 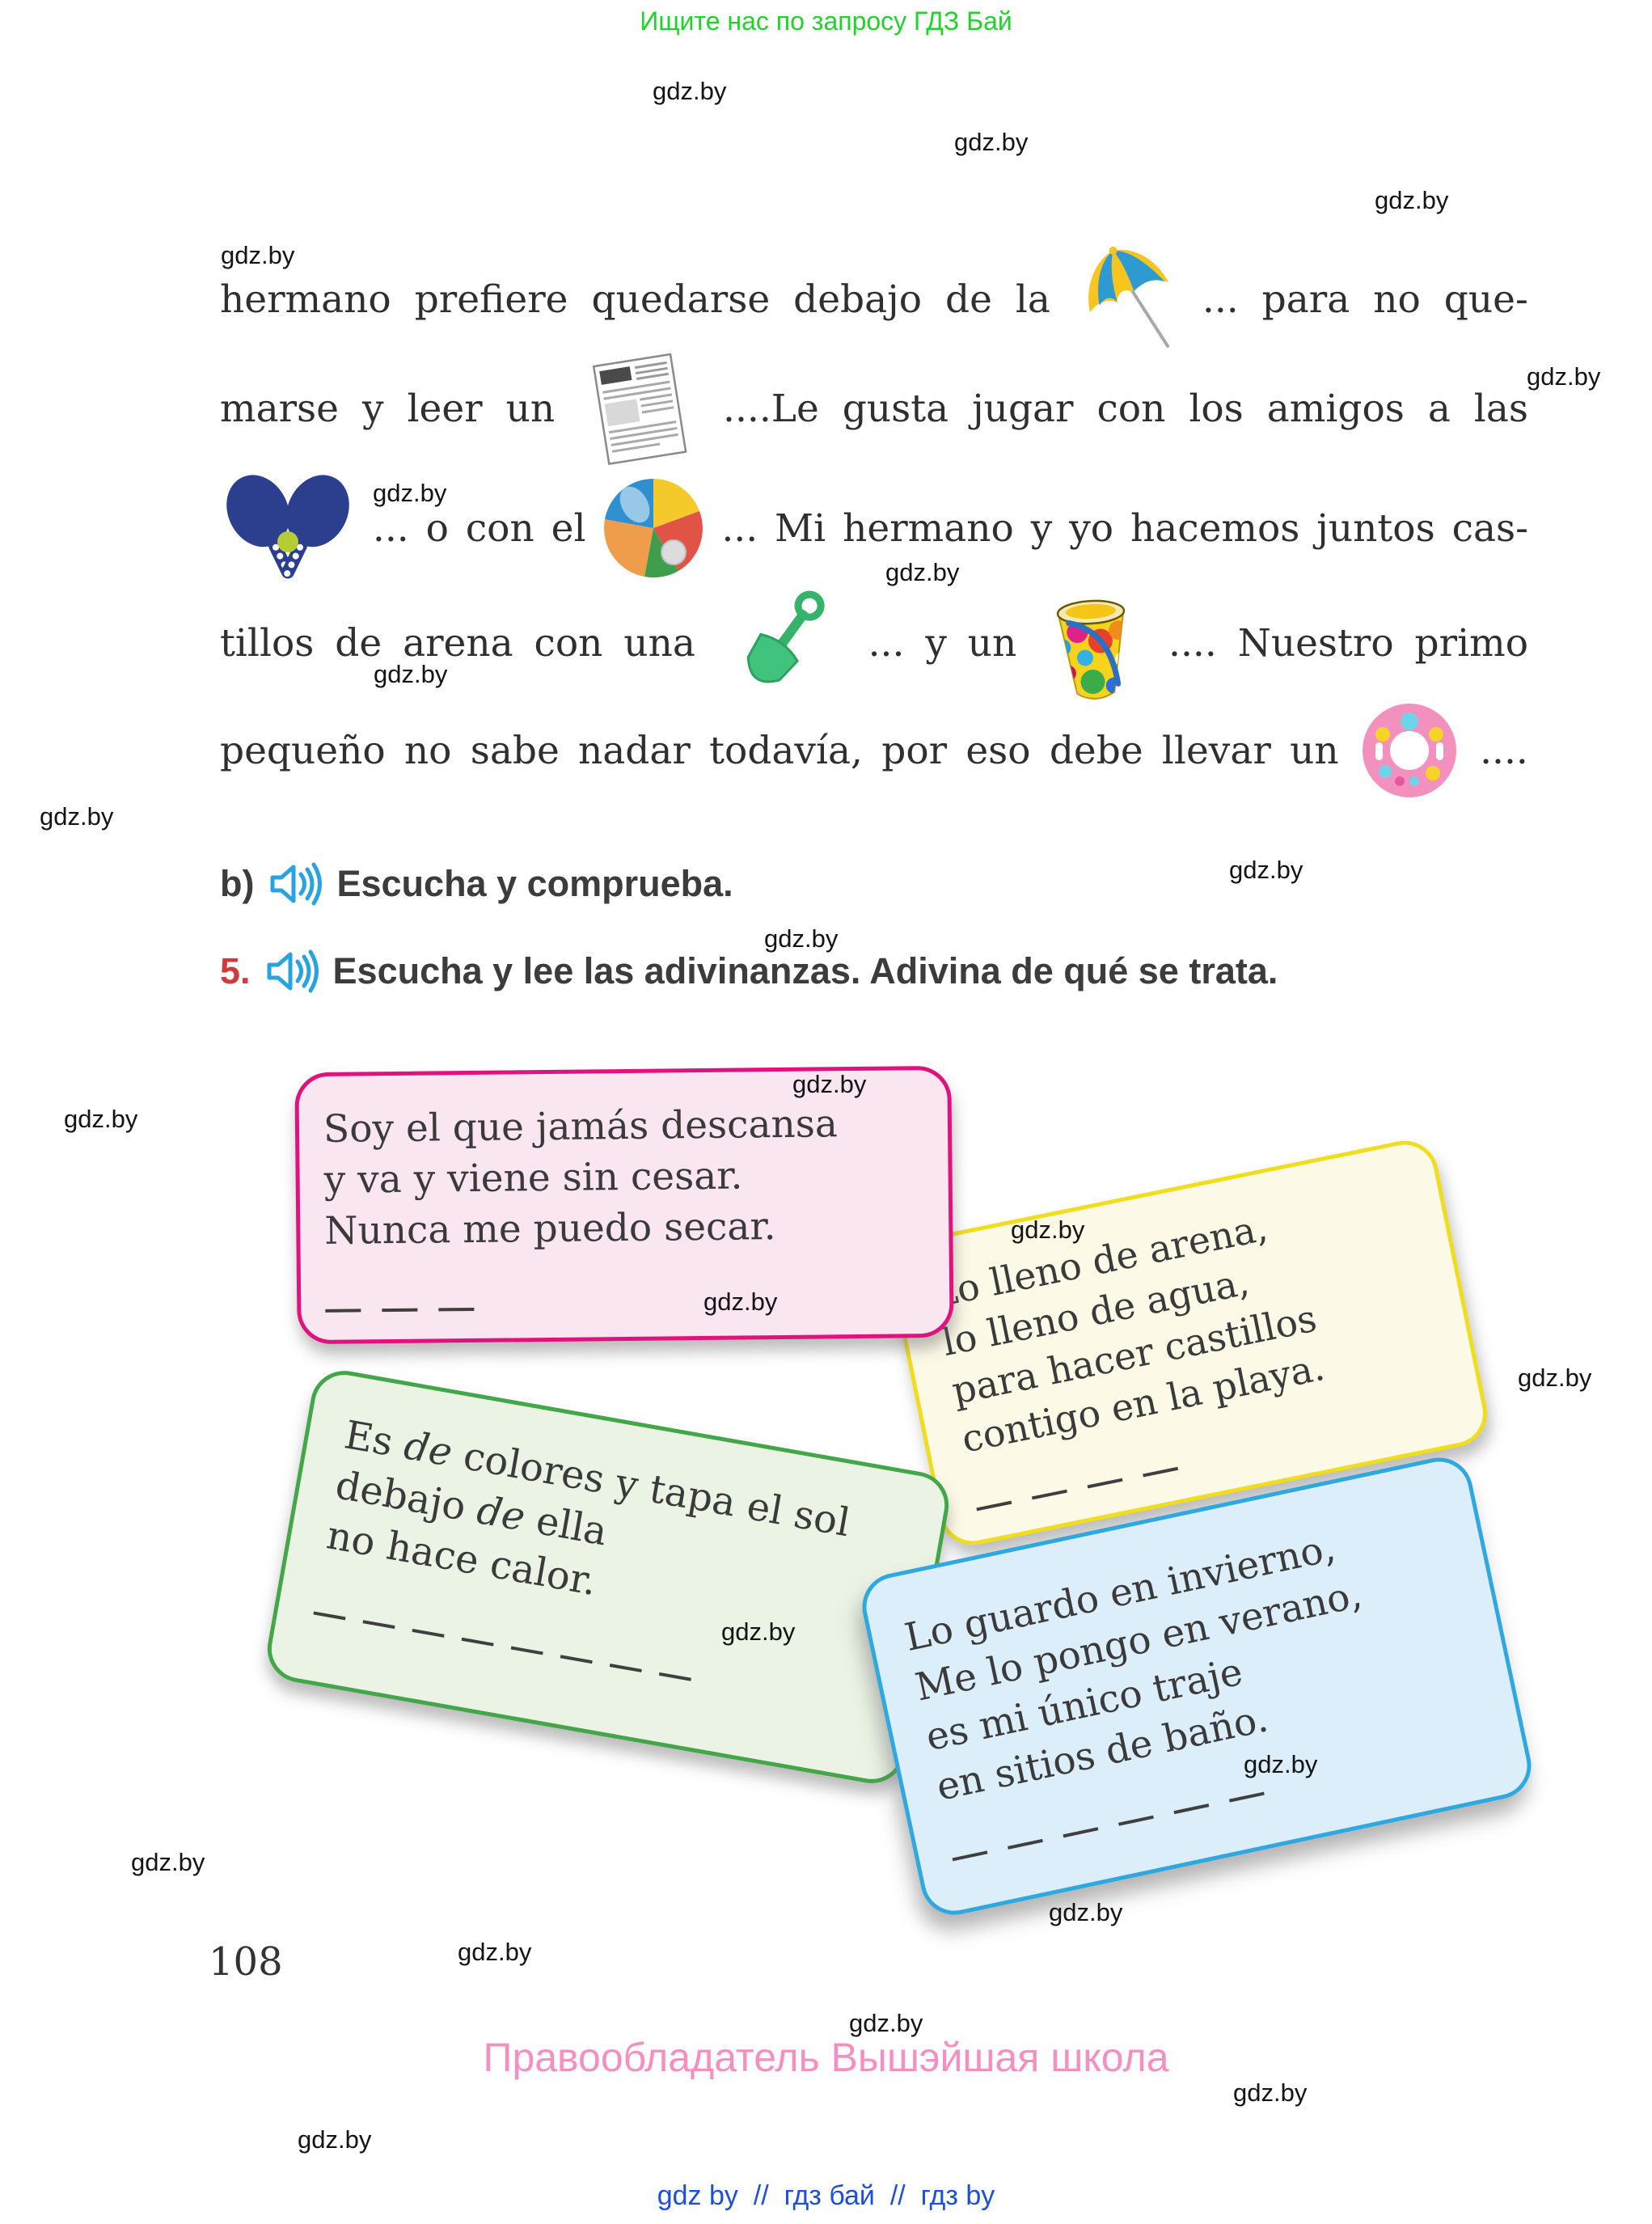 I want to click on word: el, so click(x=568, y=528).